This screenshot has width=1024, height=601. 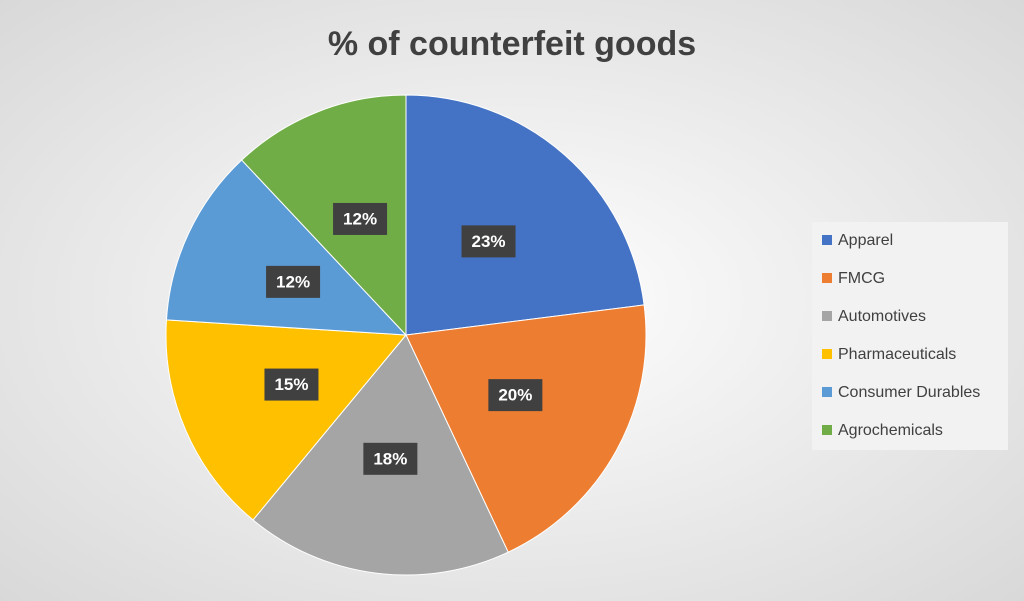 I want to click on data-label: 23%, so click(x=489, y=241).